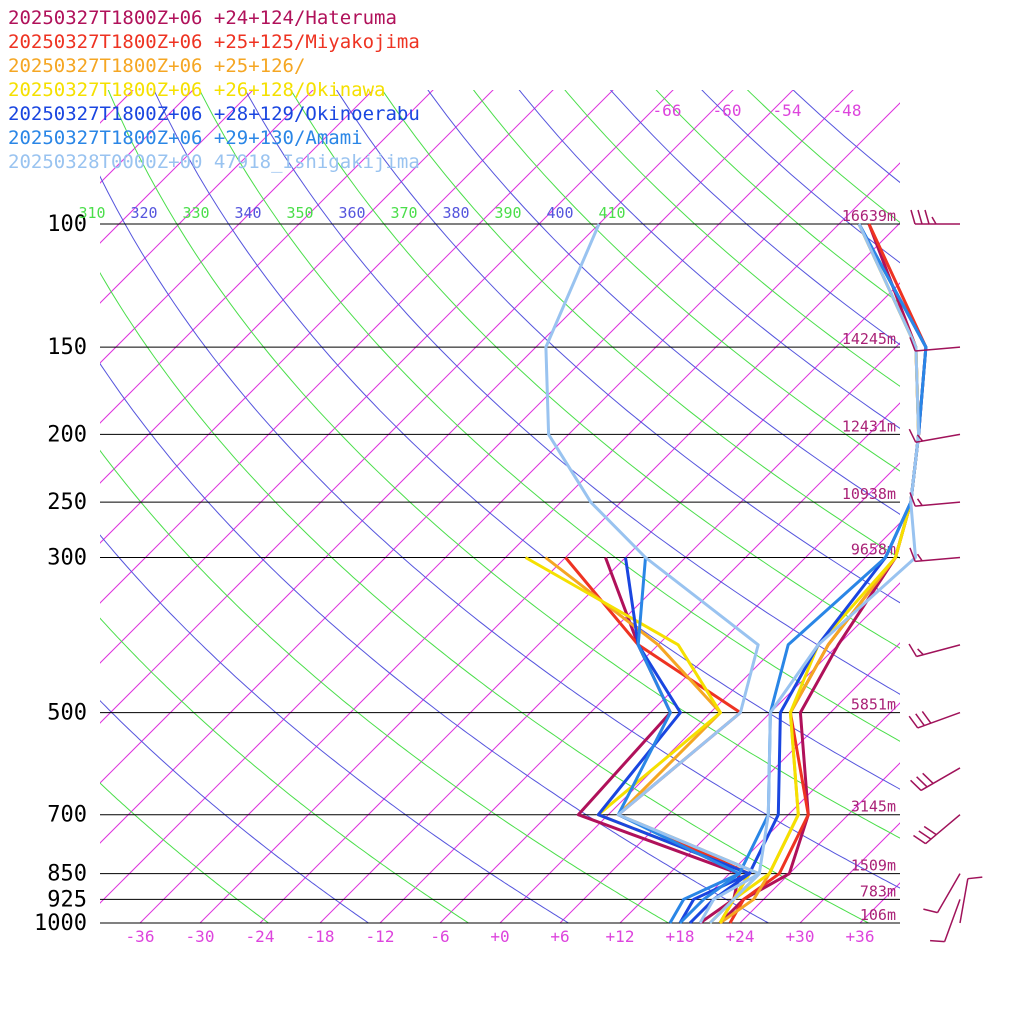 Image resolution: width=1024 pixels, height=1024 pixels. I want to click on pressure-tick-label: 250, so click(67, 502).